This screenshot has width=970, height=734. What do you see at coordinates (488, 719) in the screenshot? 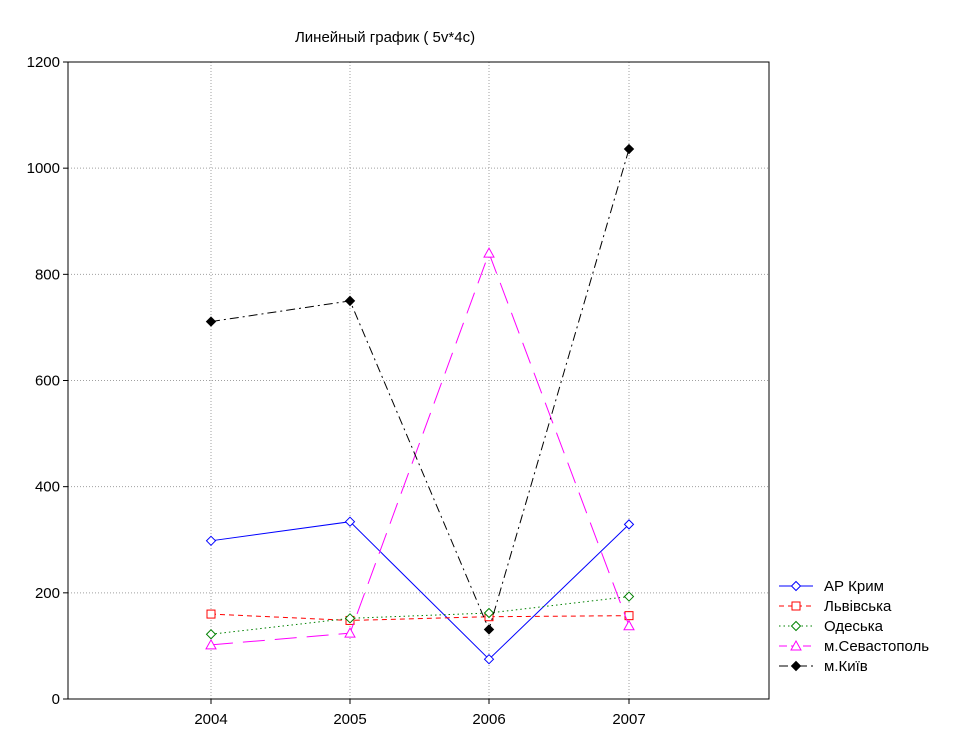
I see `x-tick-label: 2006` at bounding box center [488, 719].